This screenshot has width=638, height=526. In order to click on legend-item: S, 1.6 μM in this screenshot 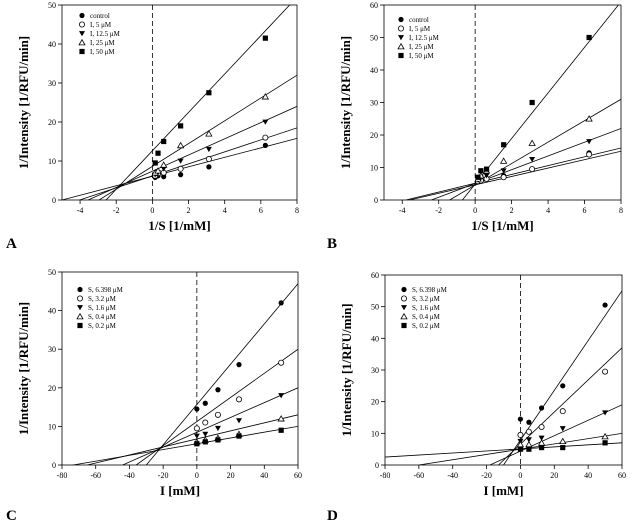, I will do `click(97, 308)`.